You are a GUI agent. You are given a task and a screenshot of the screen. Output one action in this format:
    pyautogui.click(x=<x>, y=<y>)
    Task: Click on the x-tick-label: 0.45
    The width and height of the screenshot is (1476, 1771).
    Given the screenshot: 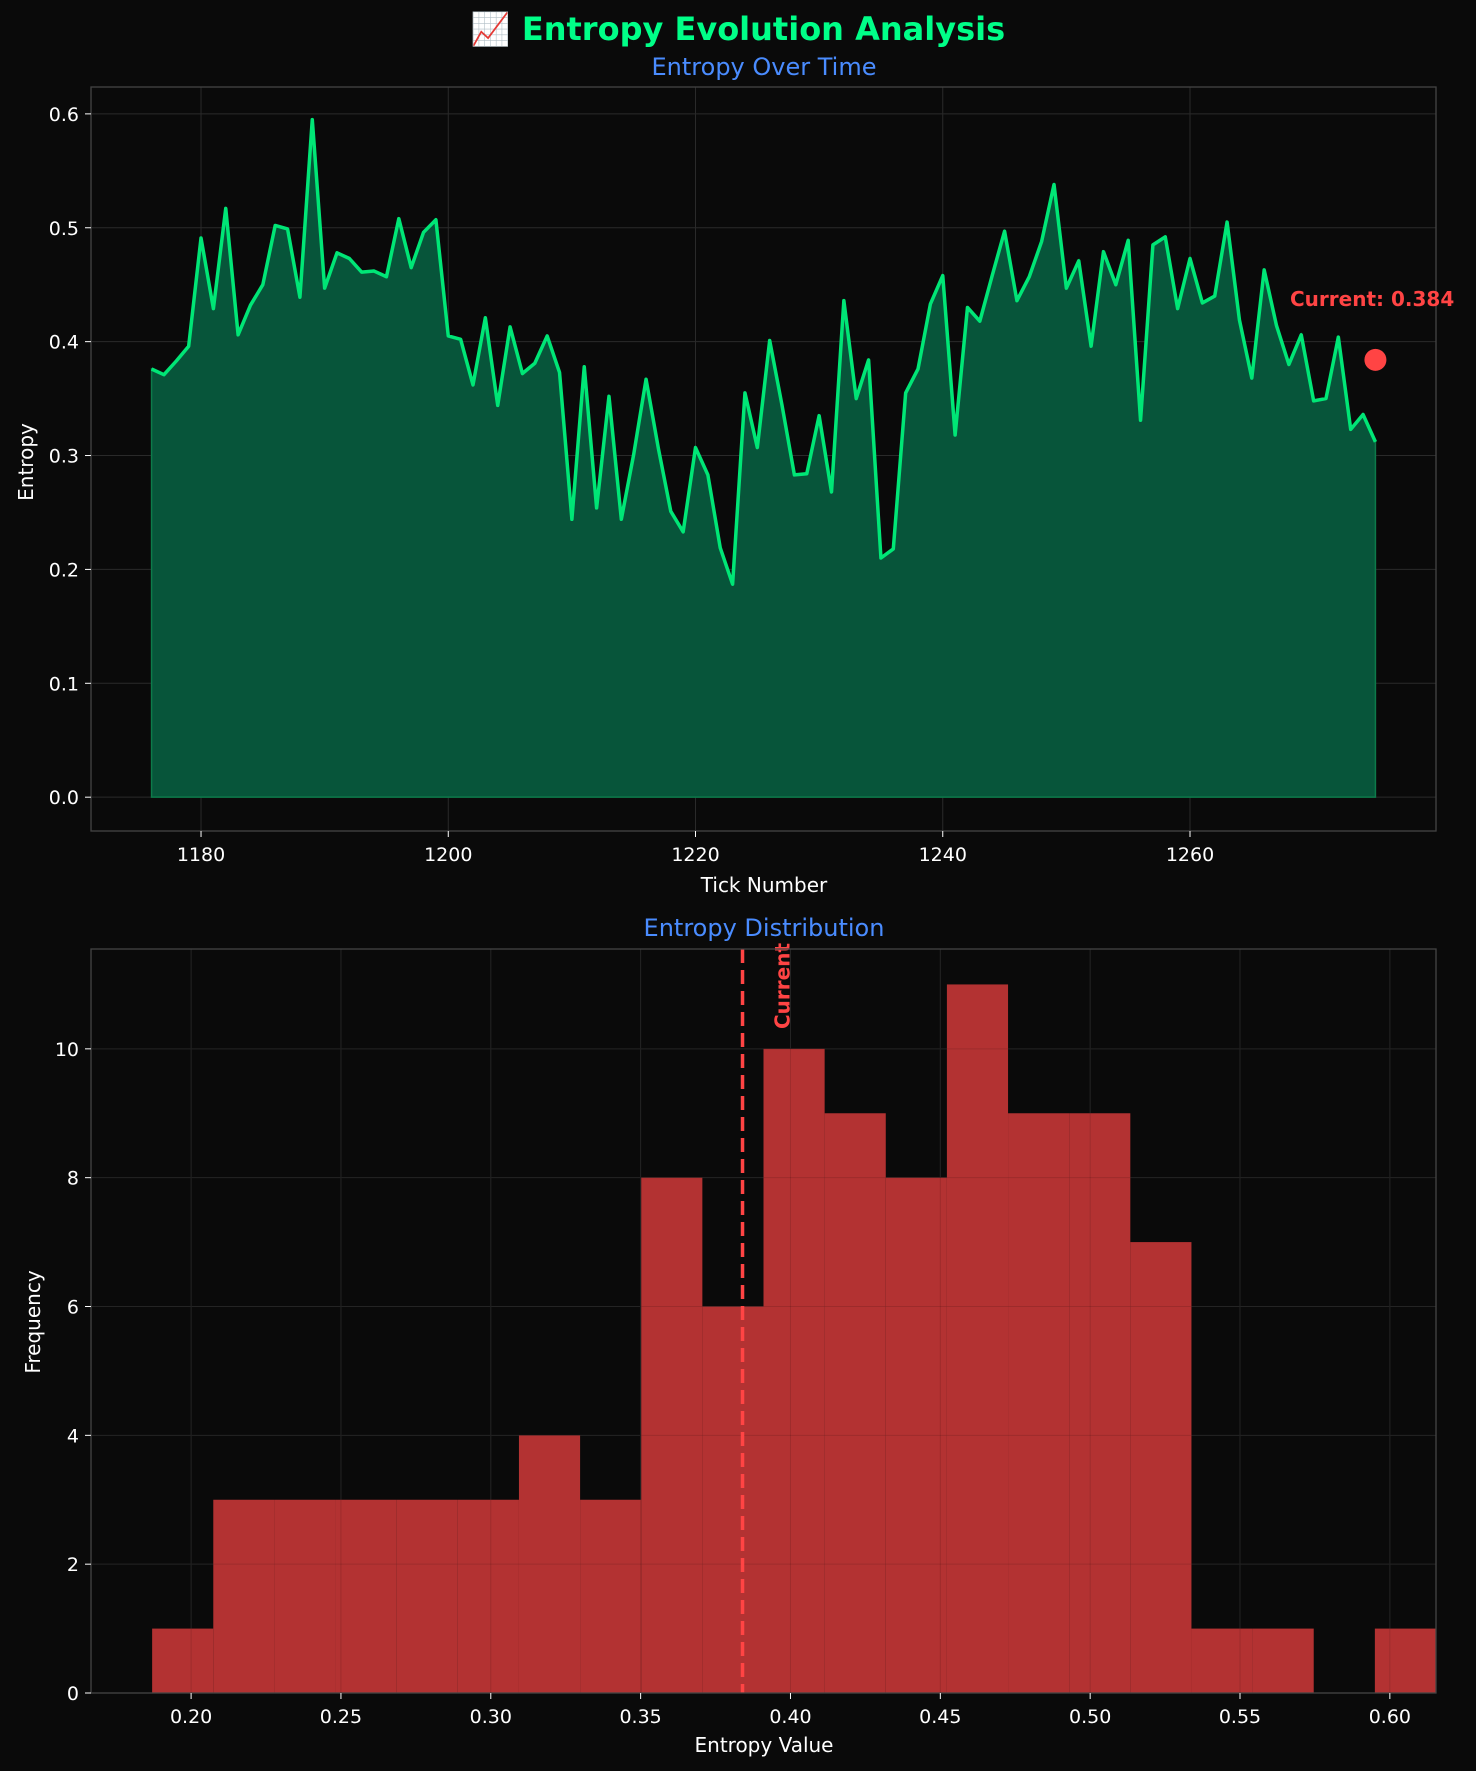 What is the action you would take?
    pyautogui.click(x=940, y=1717)
    